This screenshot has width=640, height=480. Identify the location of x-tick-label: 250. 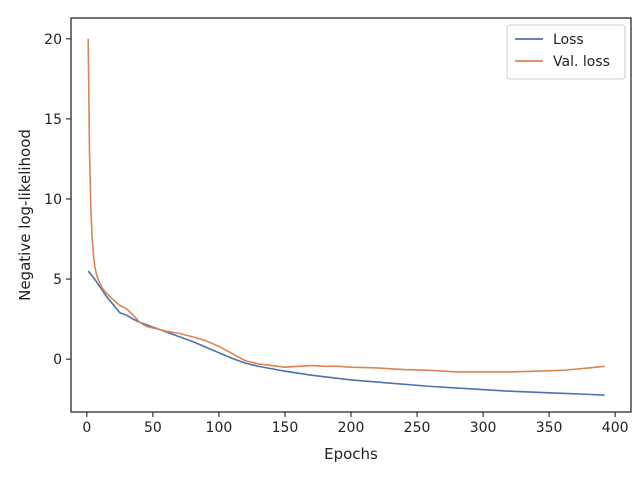
(417, 428).